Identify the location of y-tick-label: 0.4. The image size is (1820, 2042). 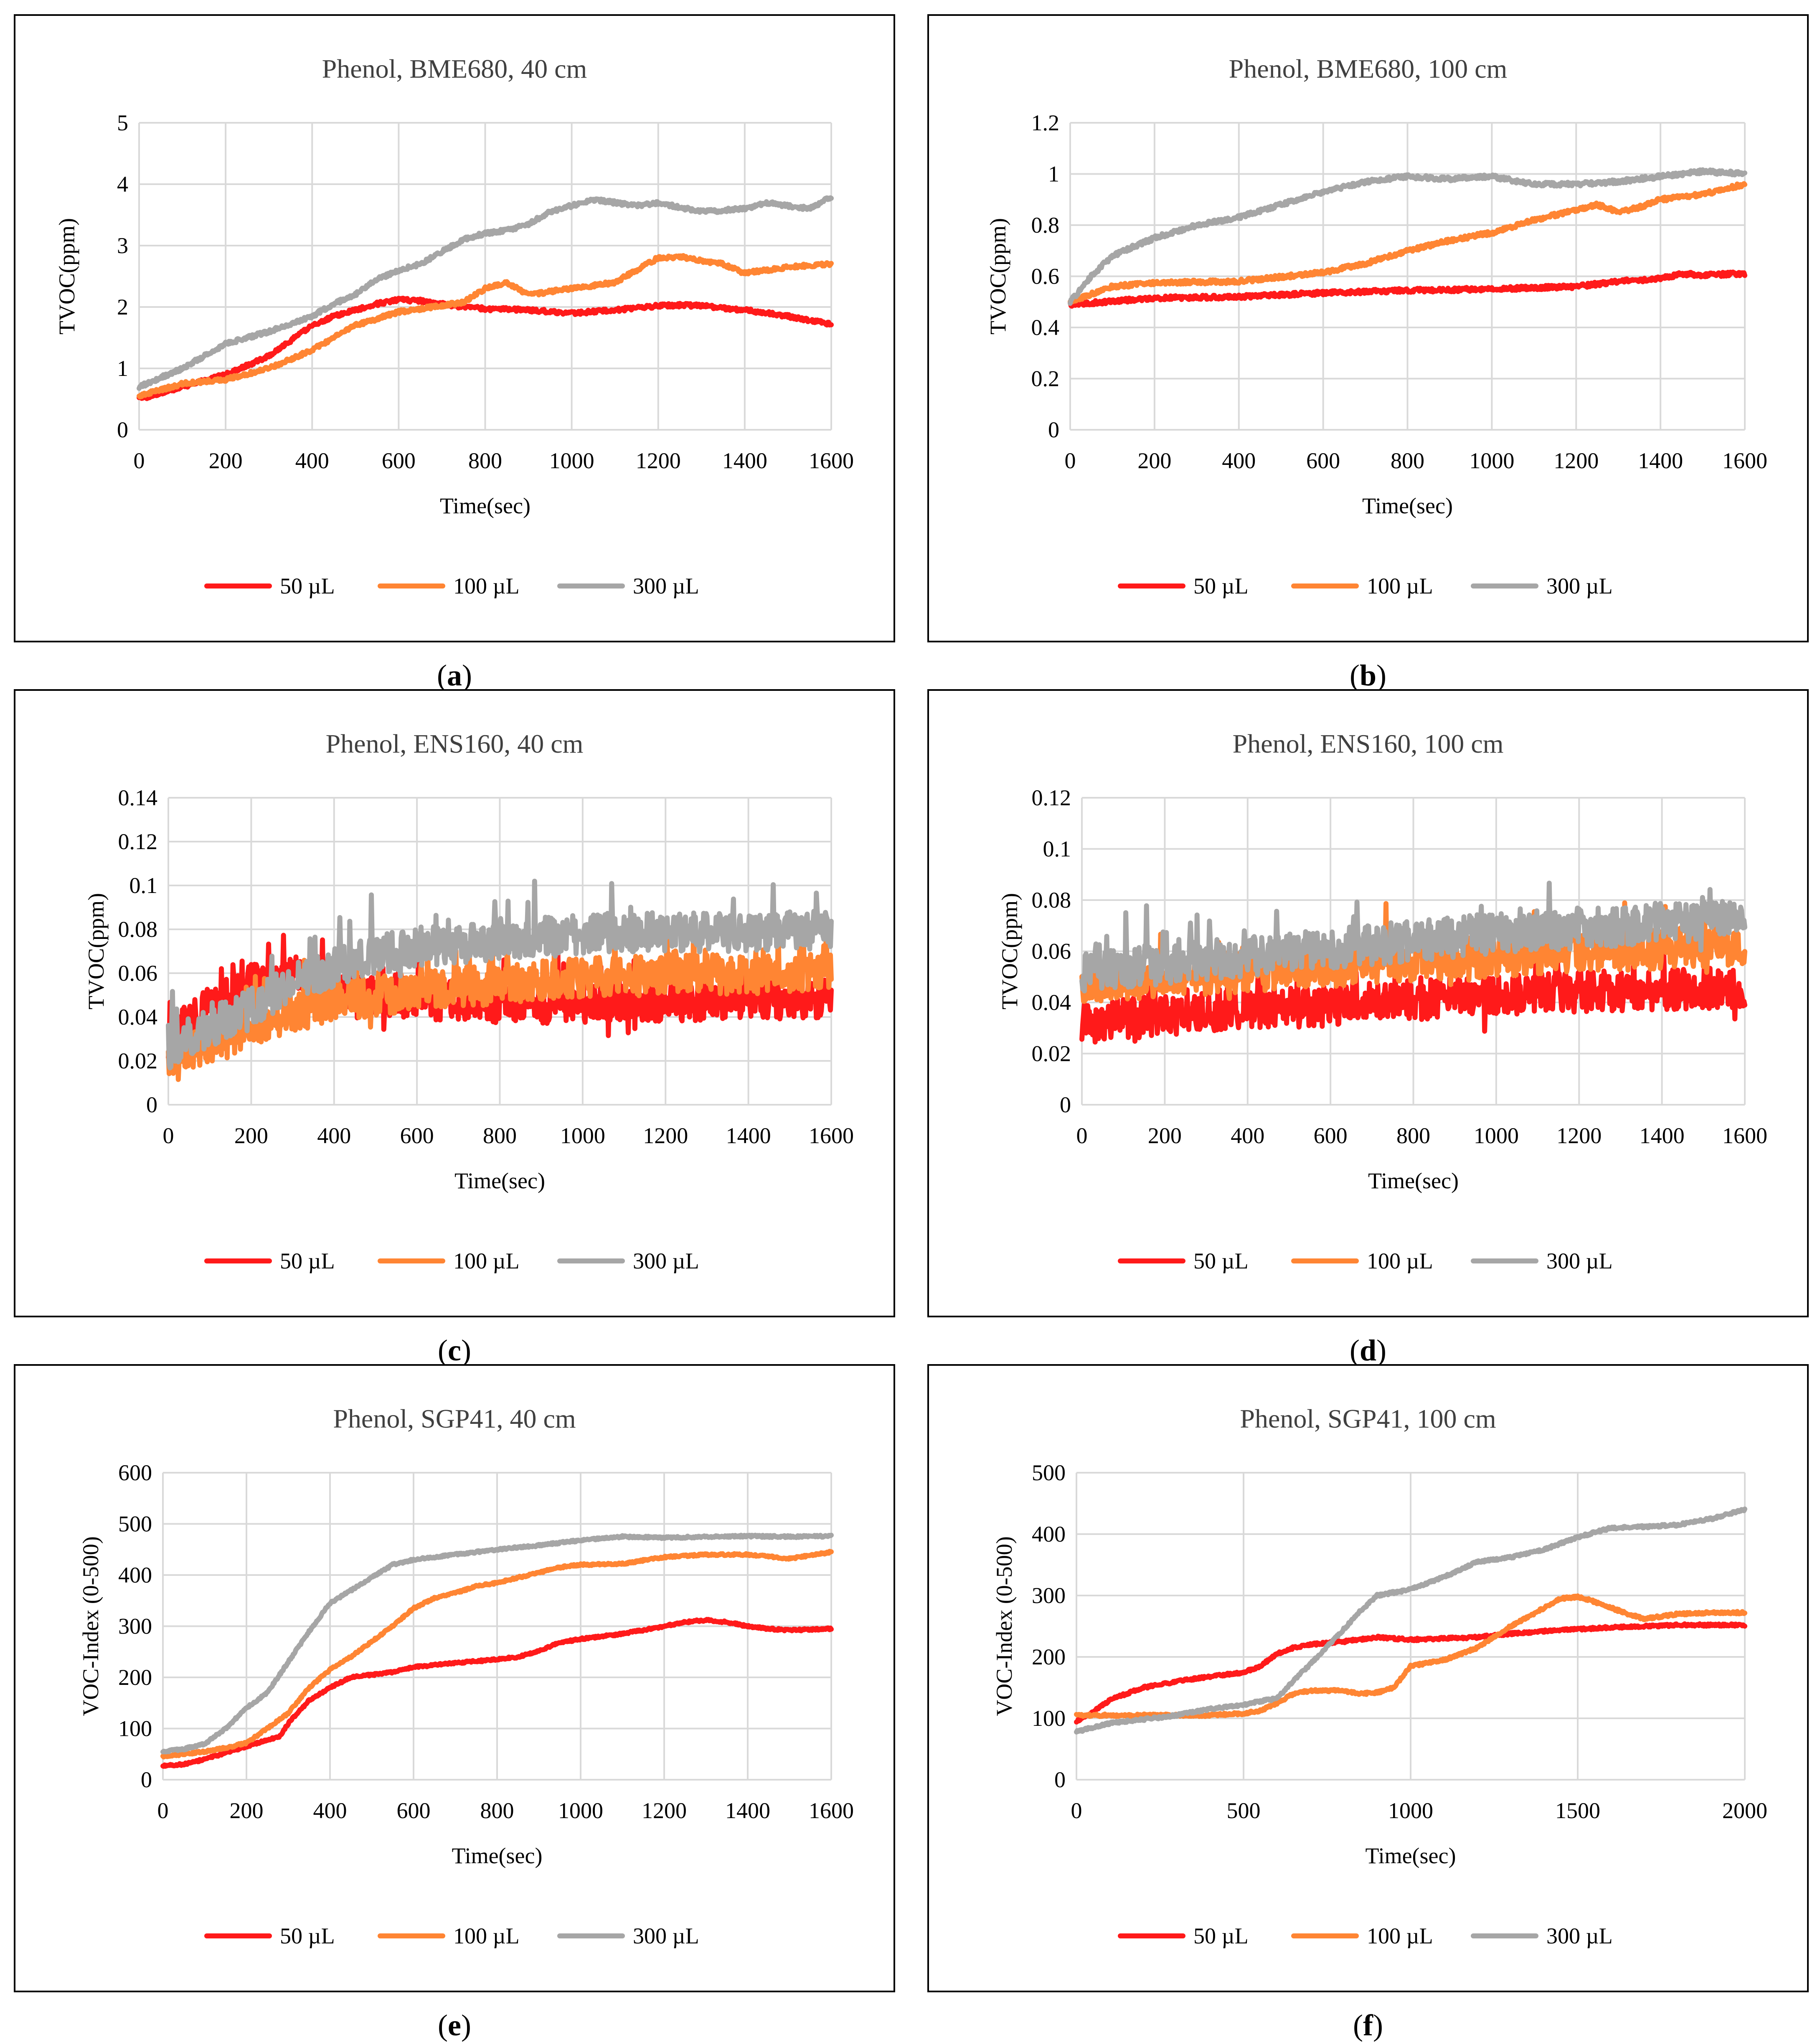
(1045, 328).